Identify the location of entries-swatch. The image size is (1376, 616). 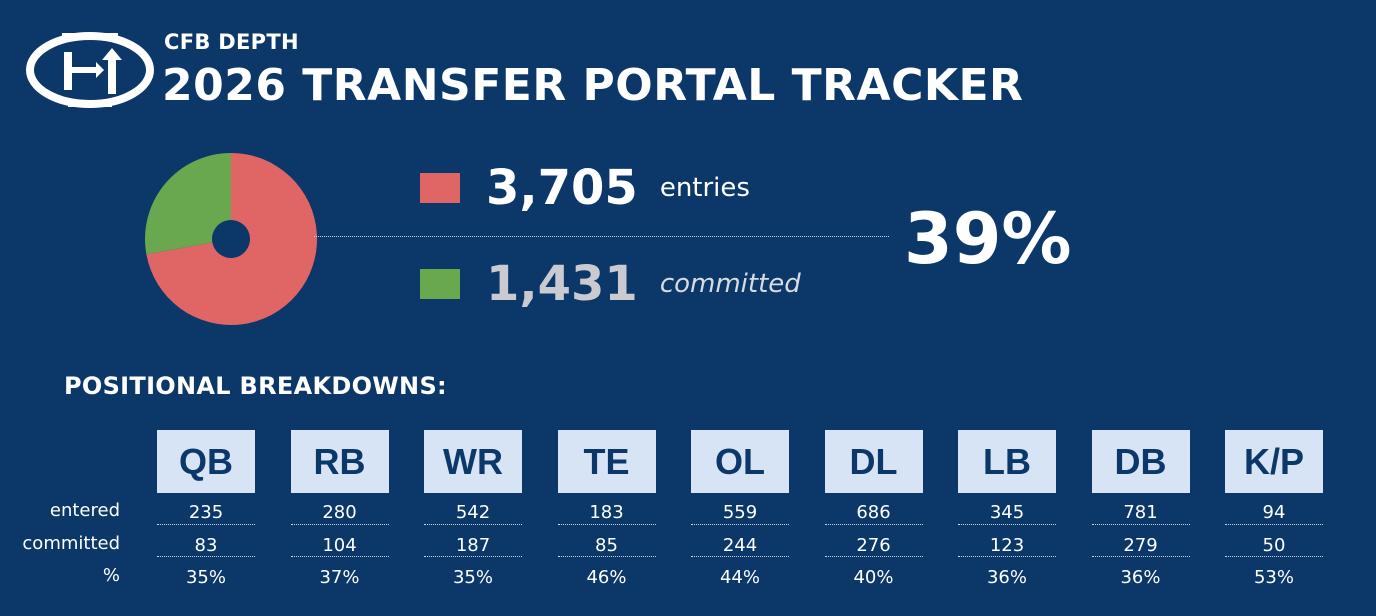
(440, 188).